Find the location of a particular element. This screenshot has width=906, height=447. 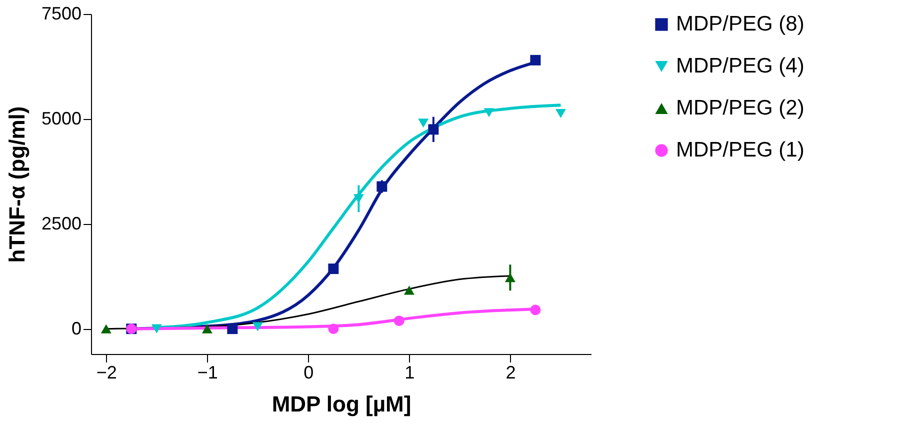

x-axis-title: MDP log [µM] is located at coordinates (342, 404).